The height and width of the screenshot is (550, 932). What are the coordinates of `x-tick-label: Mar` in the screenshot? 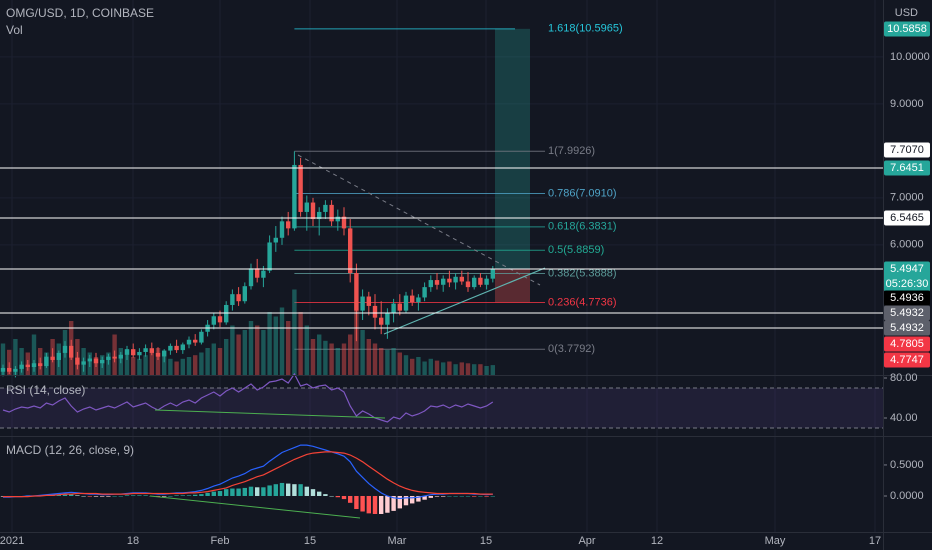 It's located at (397, 541).